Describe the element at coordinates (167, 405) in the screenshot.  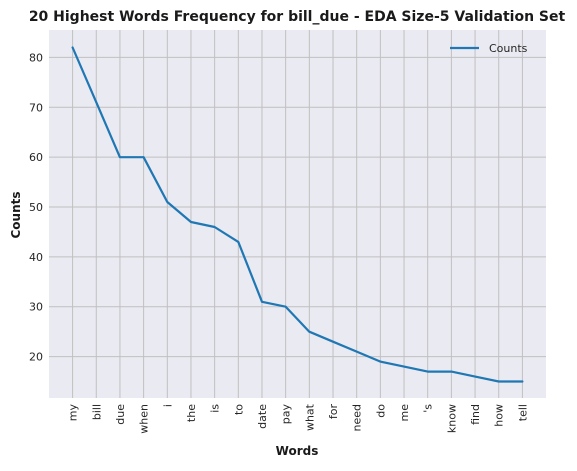
I see `x-tick-label: i` at that location.